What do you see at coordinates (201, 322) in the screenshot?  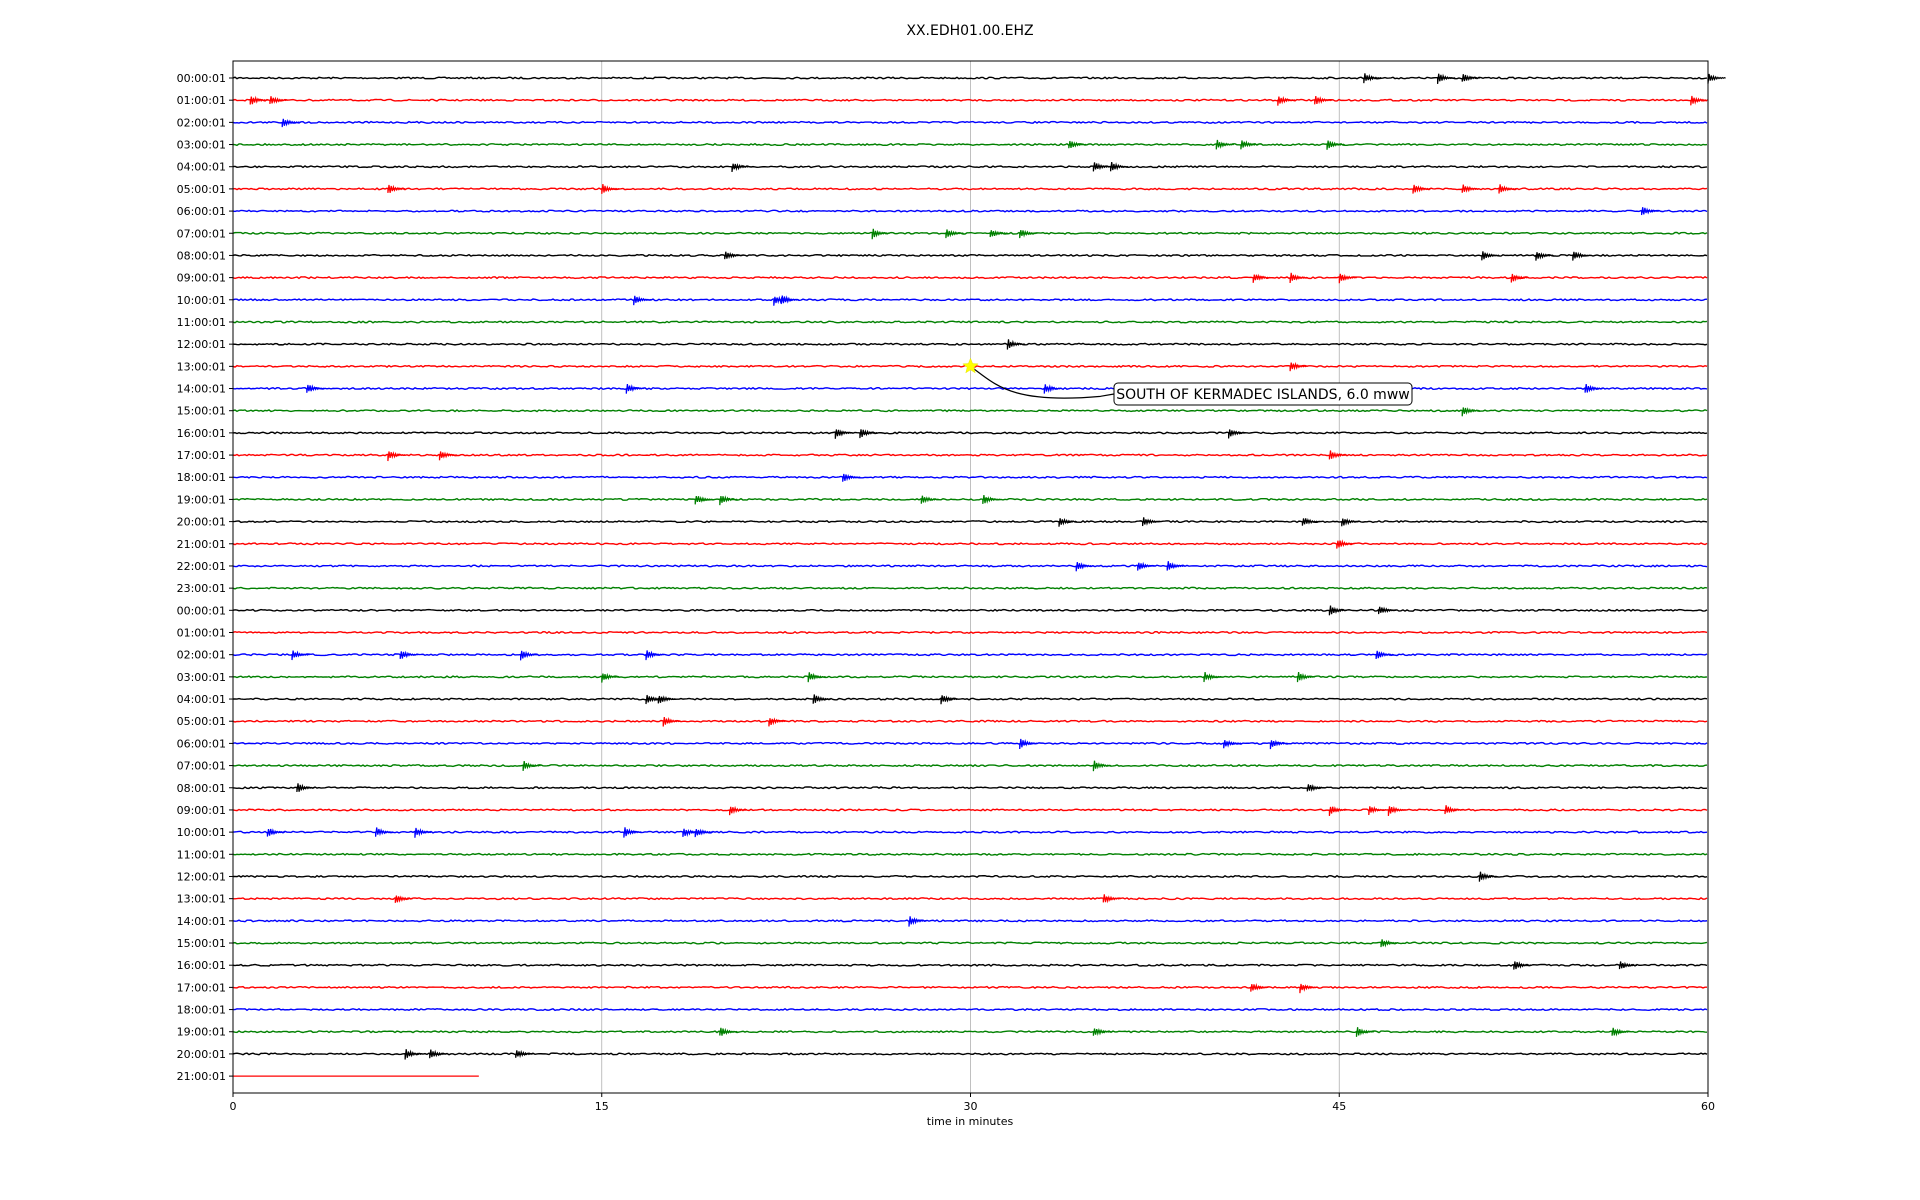 I see `y-tick-label: 11:00:01` at bounding box center [201, 322].